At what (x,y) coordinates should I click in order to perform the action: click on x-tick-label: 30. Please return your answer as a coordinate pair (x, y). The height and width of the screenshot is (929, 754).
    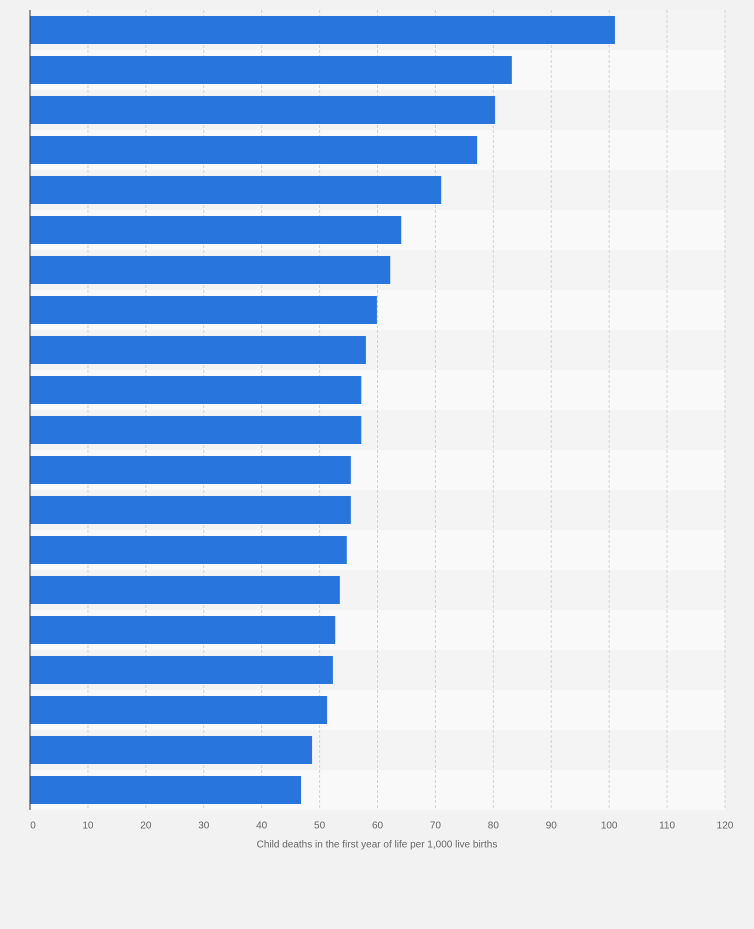
    Looking at the image, I should click on (204, 826).